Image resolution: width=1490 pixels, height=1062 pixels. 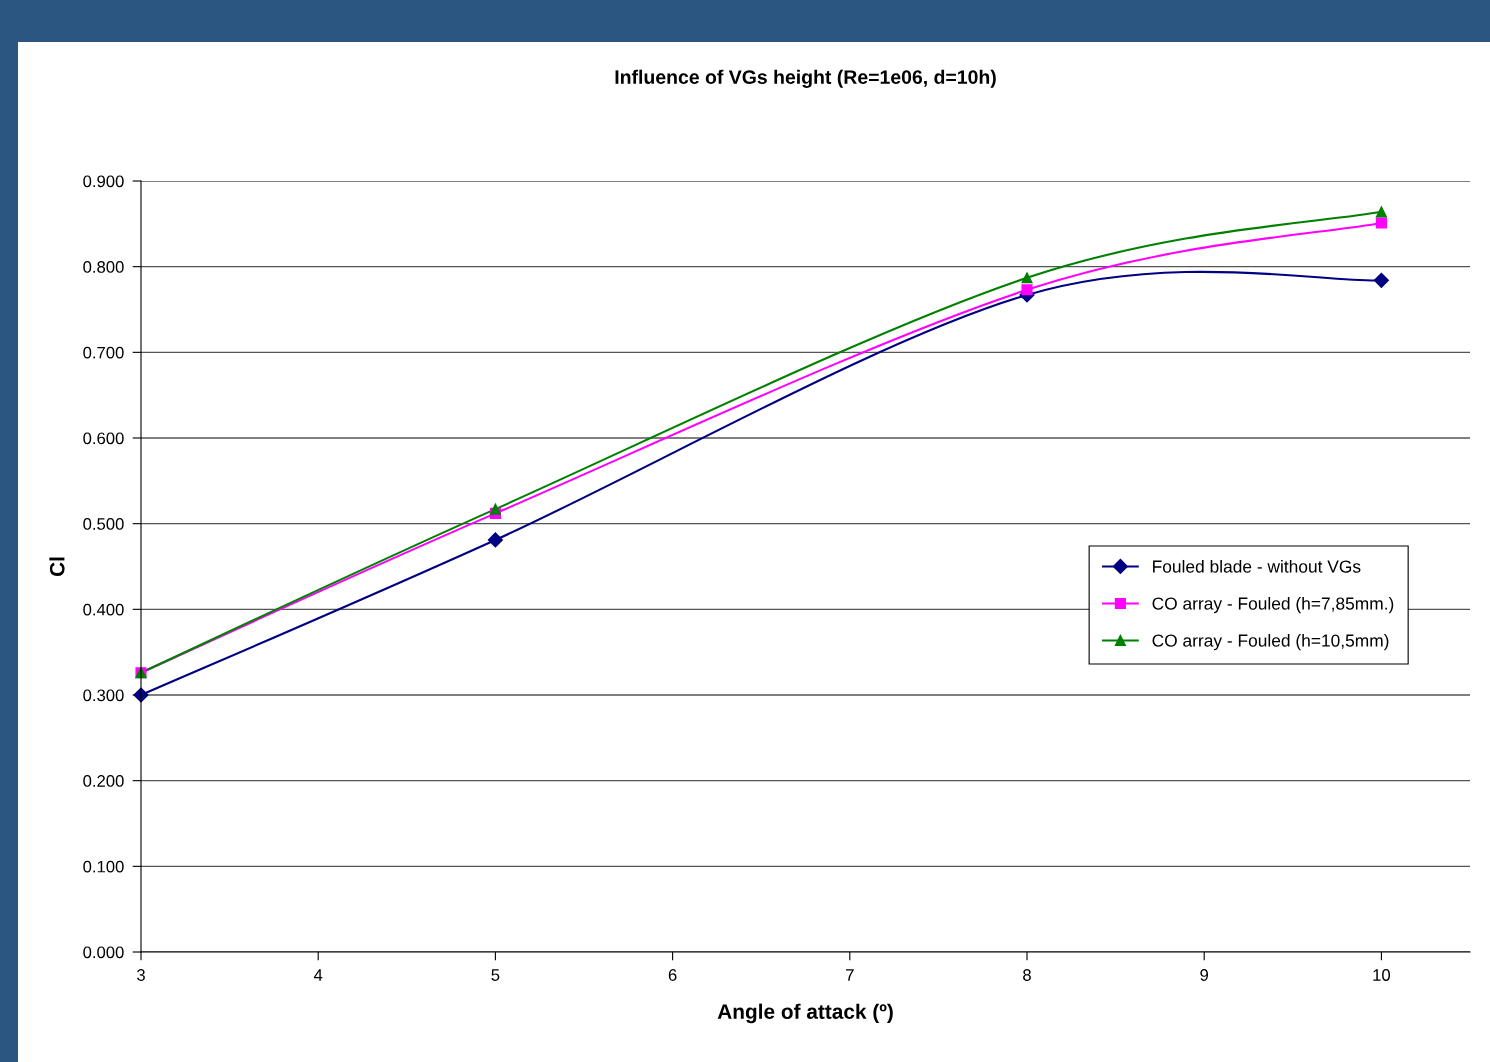 What do you see at coordinates (805, 1013) in the screenshot?
I see `x-axis-title: Angle of attack (º)` at bounding box center [805, 1013].